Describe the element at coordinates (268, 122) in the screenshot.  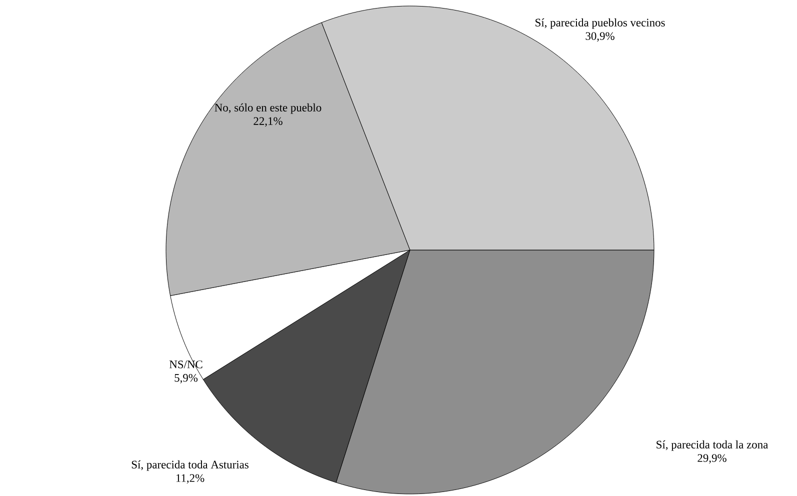
I see `data-label: 22,1%` at that location.